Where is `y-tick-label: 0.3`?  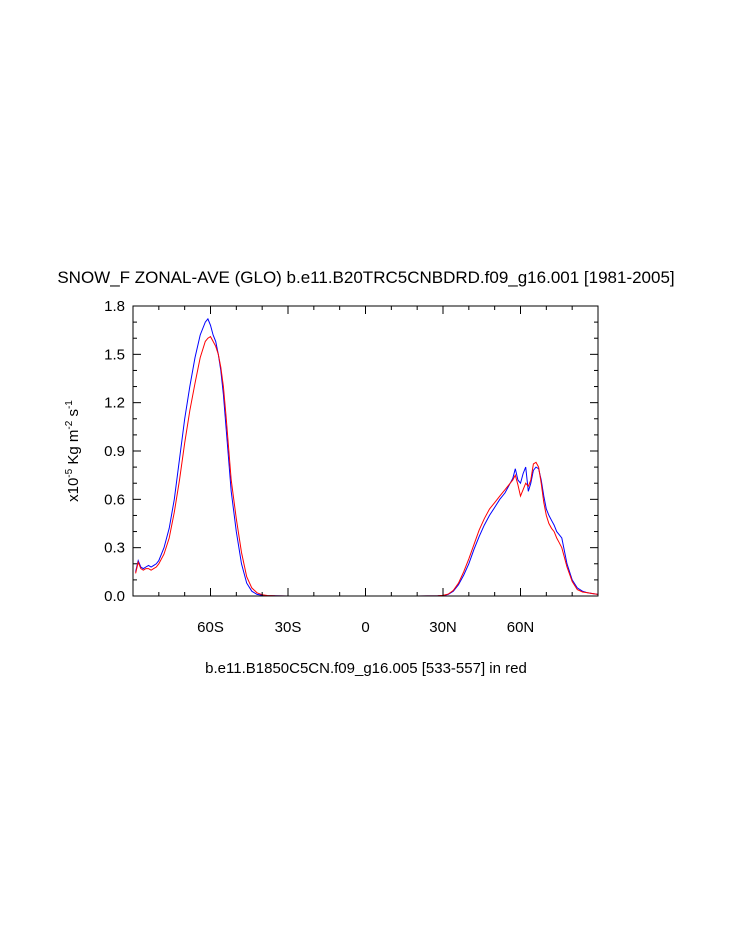
y-tick-label: 0.3 is located at coordinates (114, 548).